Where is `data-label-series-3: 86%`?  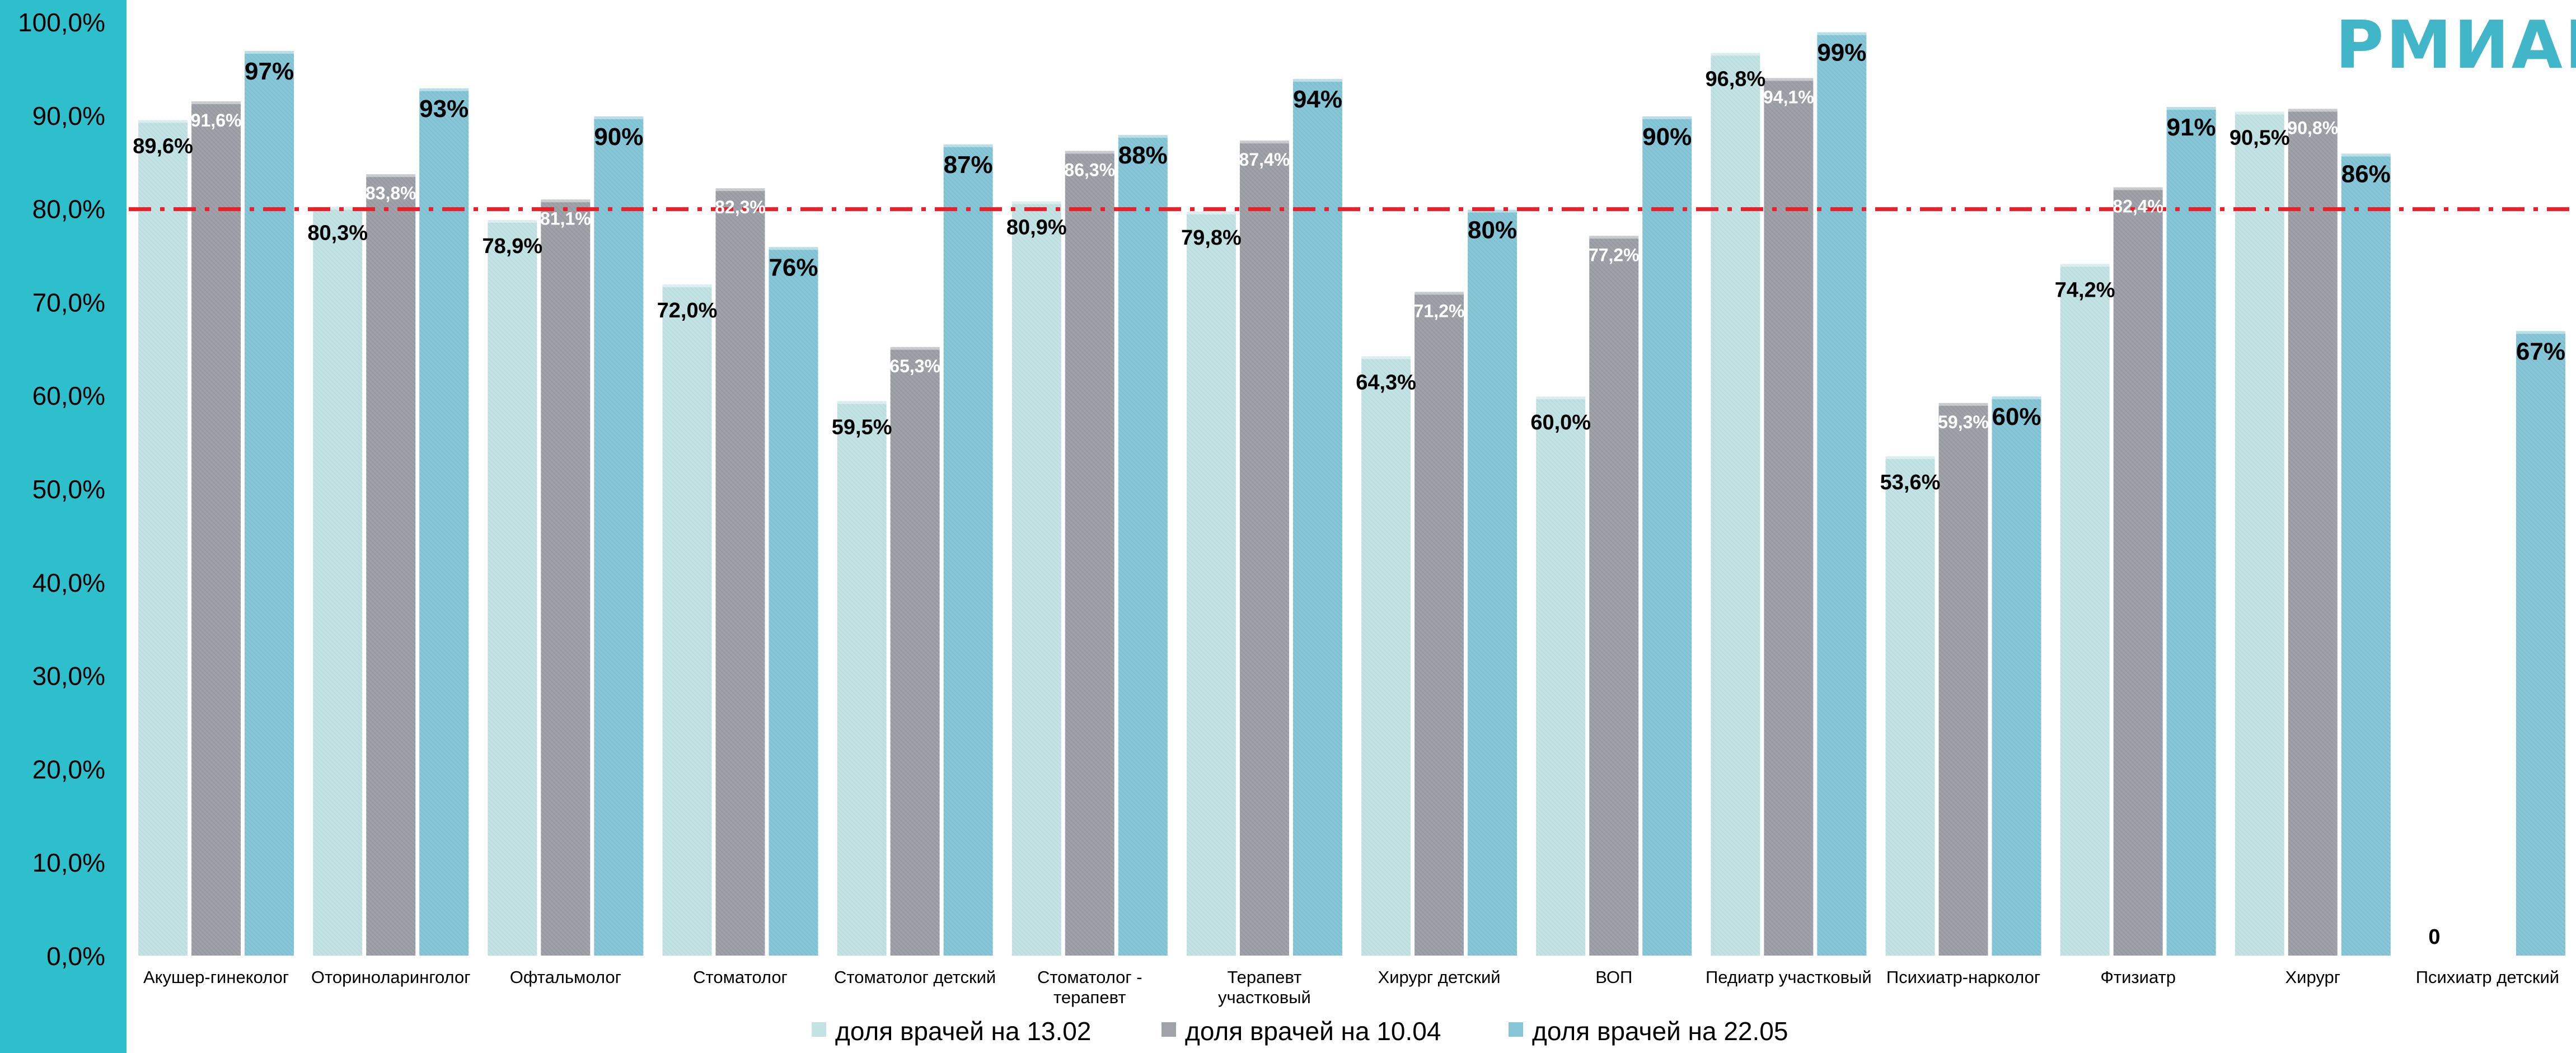 data-label-series-3: 86% is located at coordinates (2366, 175).